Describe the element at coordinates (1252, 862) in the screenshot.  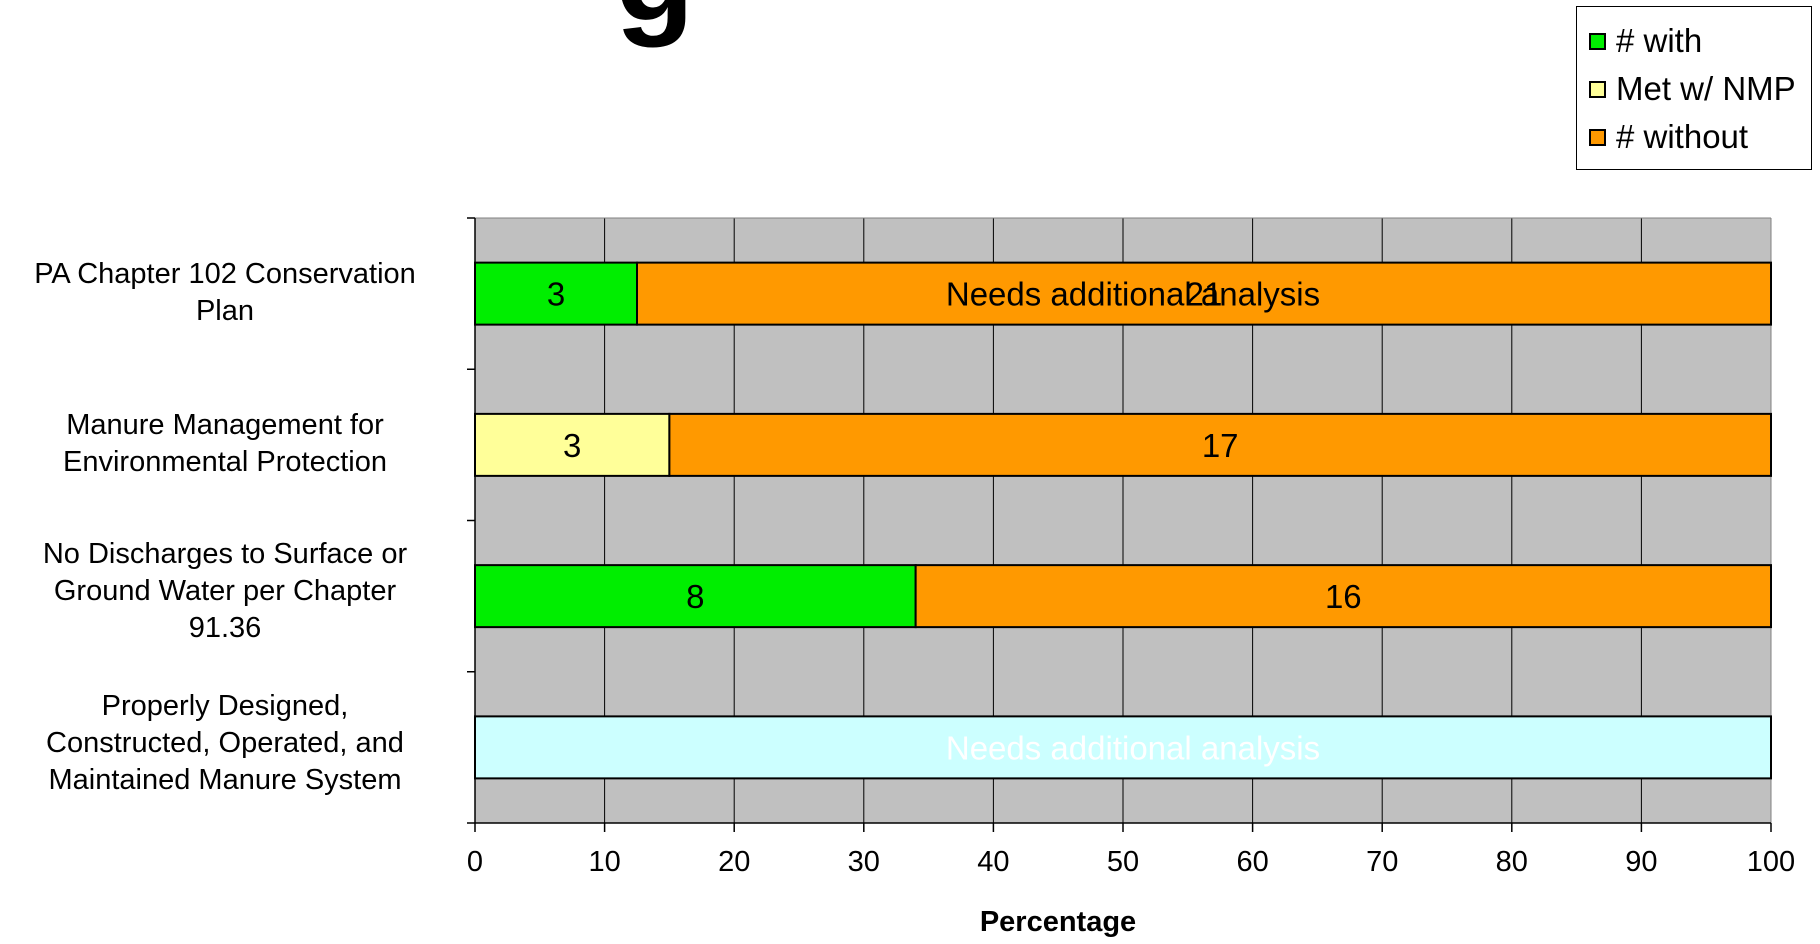
I see `x-tick-label-6: 60` at that location.